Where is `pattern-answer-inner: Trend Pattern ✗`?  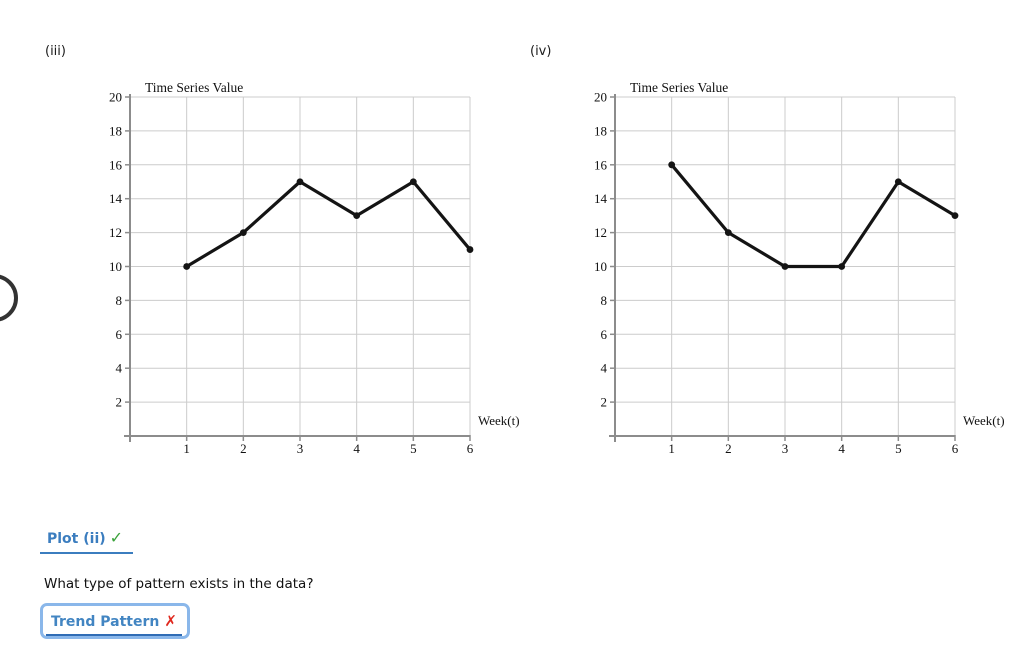 pattern-answer-inner: Trend Pattern ✗ is located at coordinates (114, 624).